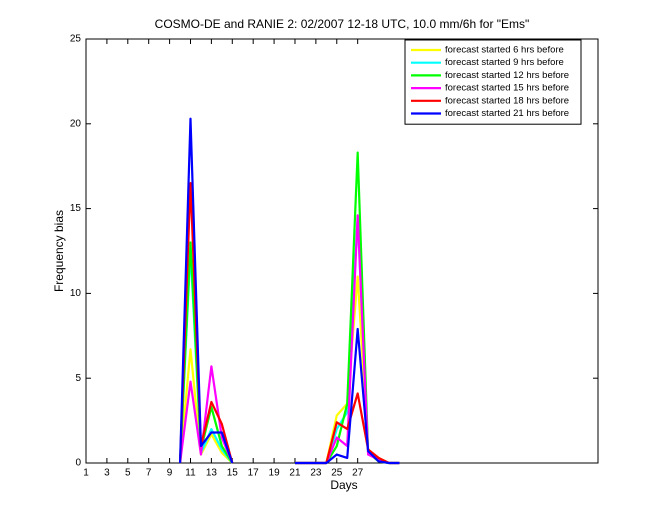 The width and height of the screenshot is (660, 525). Describe the element at coordinates (170, 473) in the screenshot. I see `x-tick-label: 9` at that location.